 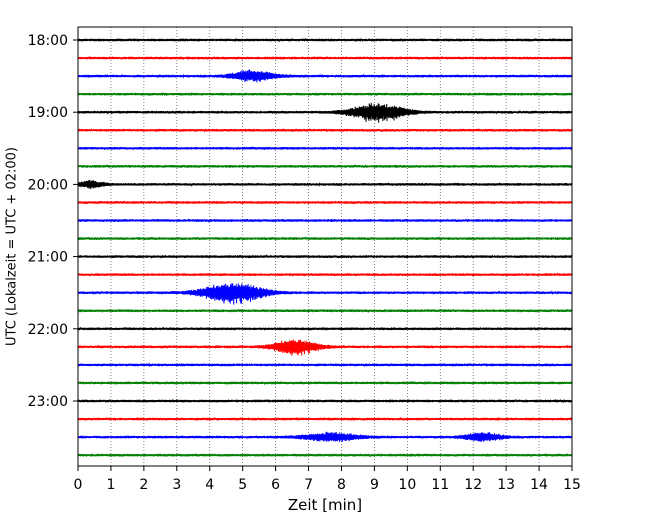 What do you see at coordinates (176, 485) in the screenshot?
I see `x-tick-label: 3` at bounding box center [176, 485].